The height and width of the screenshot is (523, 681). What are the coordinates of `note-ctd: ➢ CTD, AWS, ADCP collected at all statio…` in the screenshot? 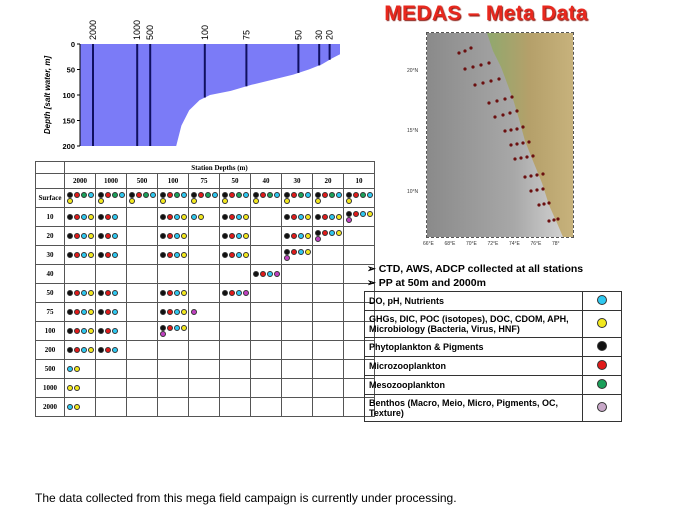 It's located at (475, 269).